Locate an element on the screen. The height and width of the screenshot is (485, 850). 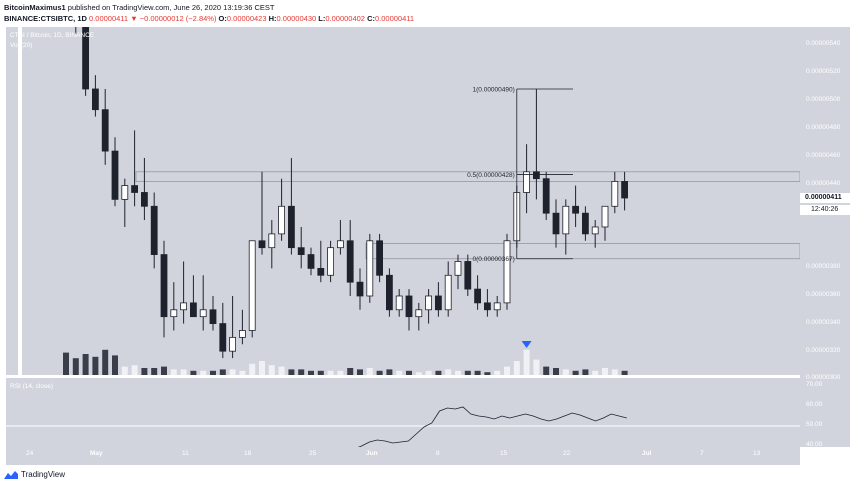
rsi-pane: RSI (14, close) is located at coordinates (403, 412).